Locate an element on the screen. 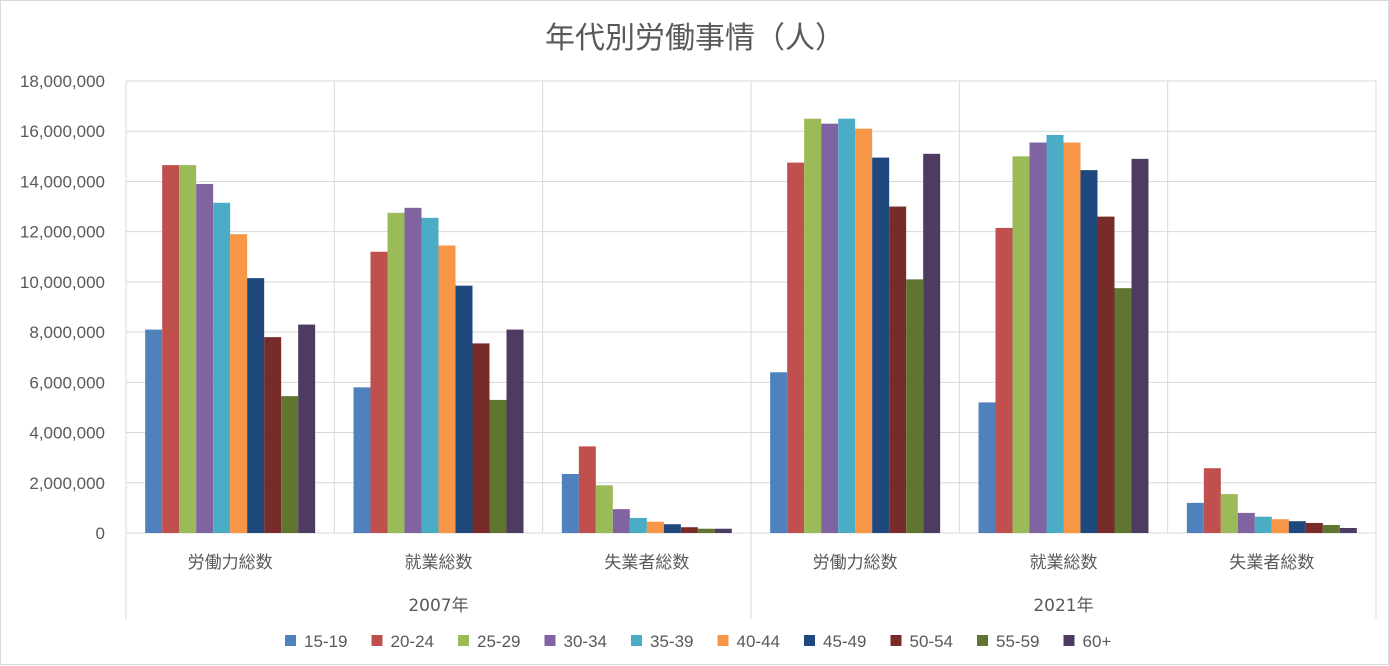 The image size is (1389, 666). axes is located at coordinates (751, 575).